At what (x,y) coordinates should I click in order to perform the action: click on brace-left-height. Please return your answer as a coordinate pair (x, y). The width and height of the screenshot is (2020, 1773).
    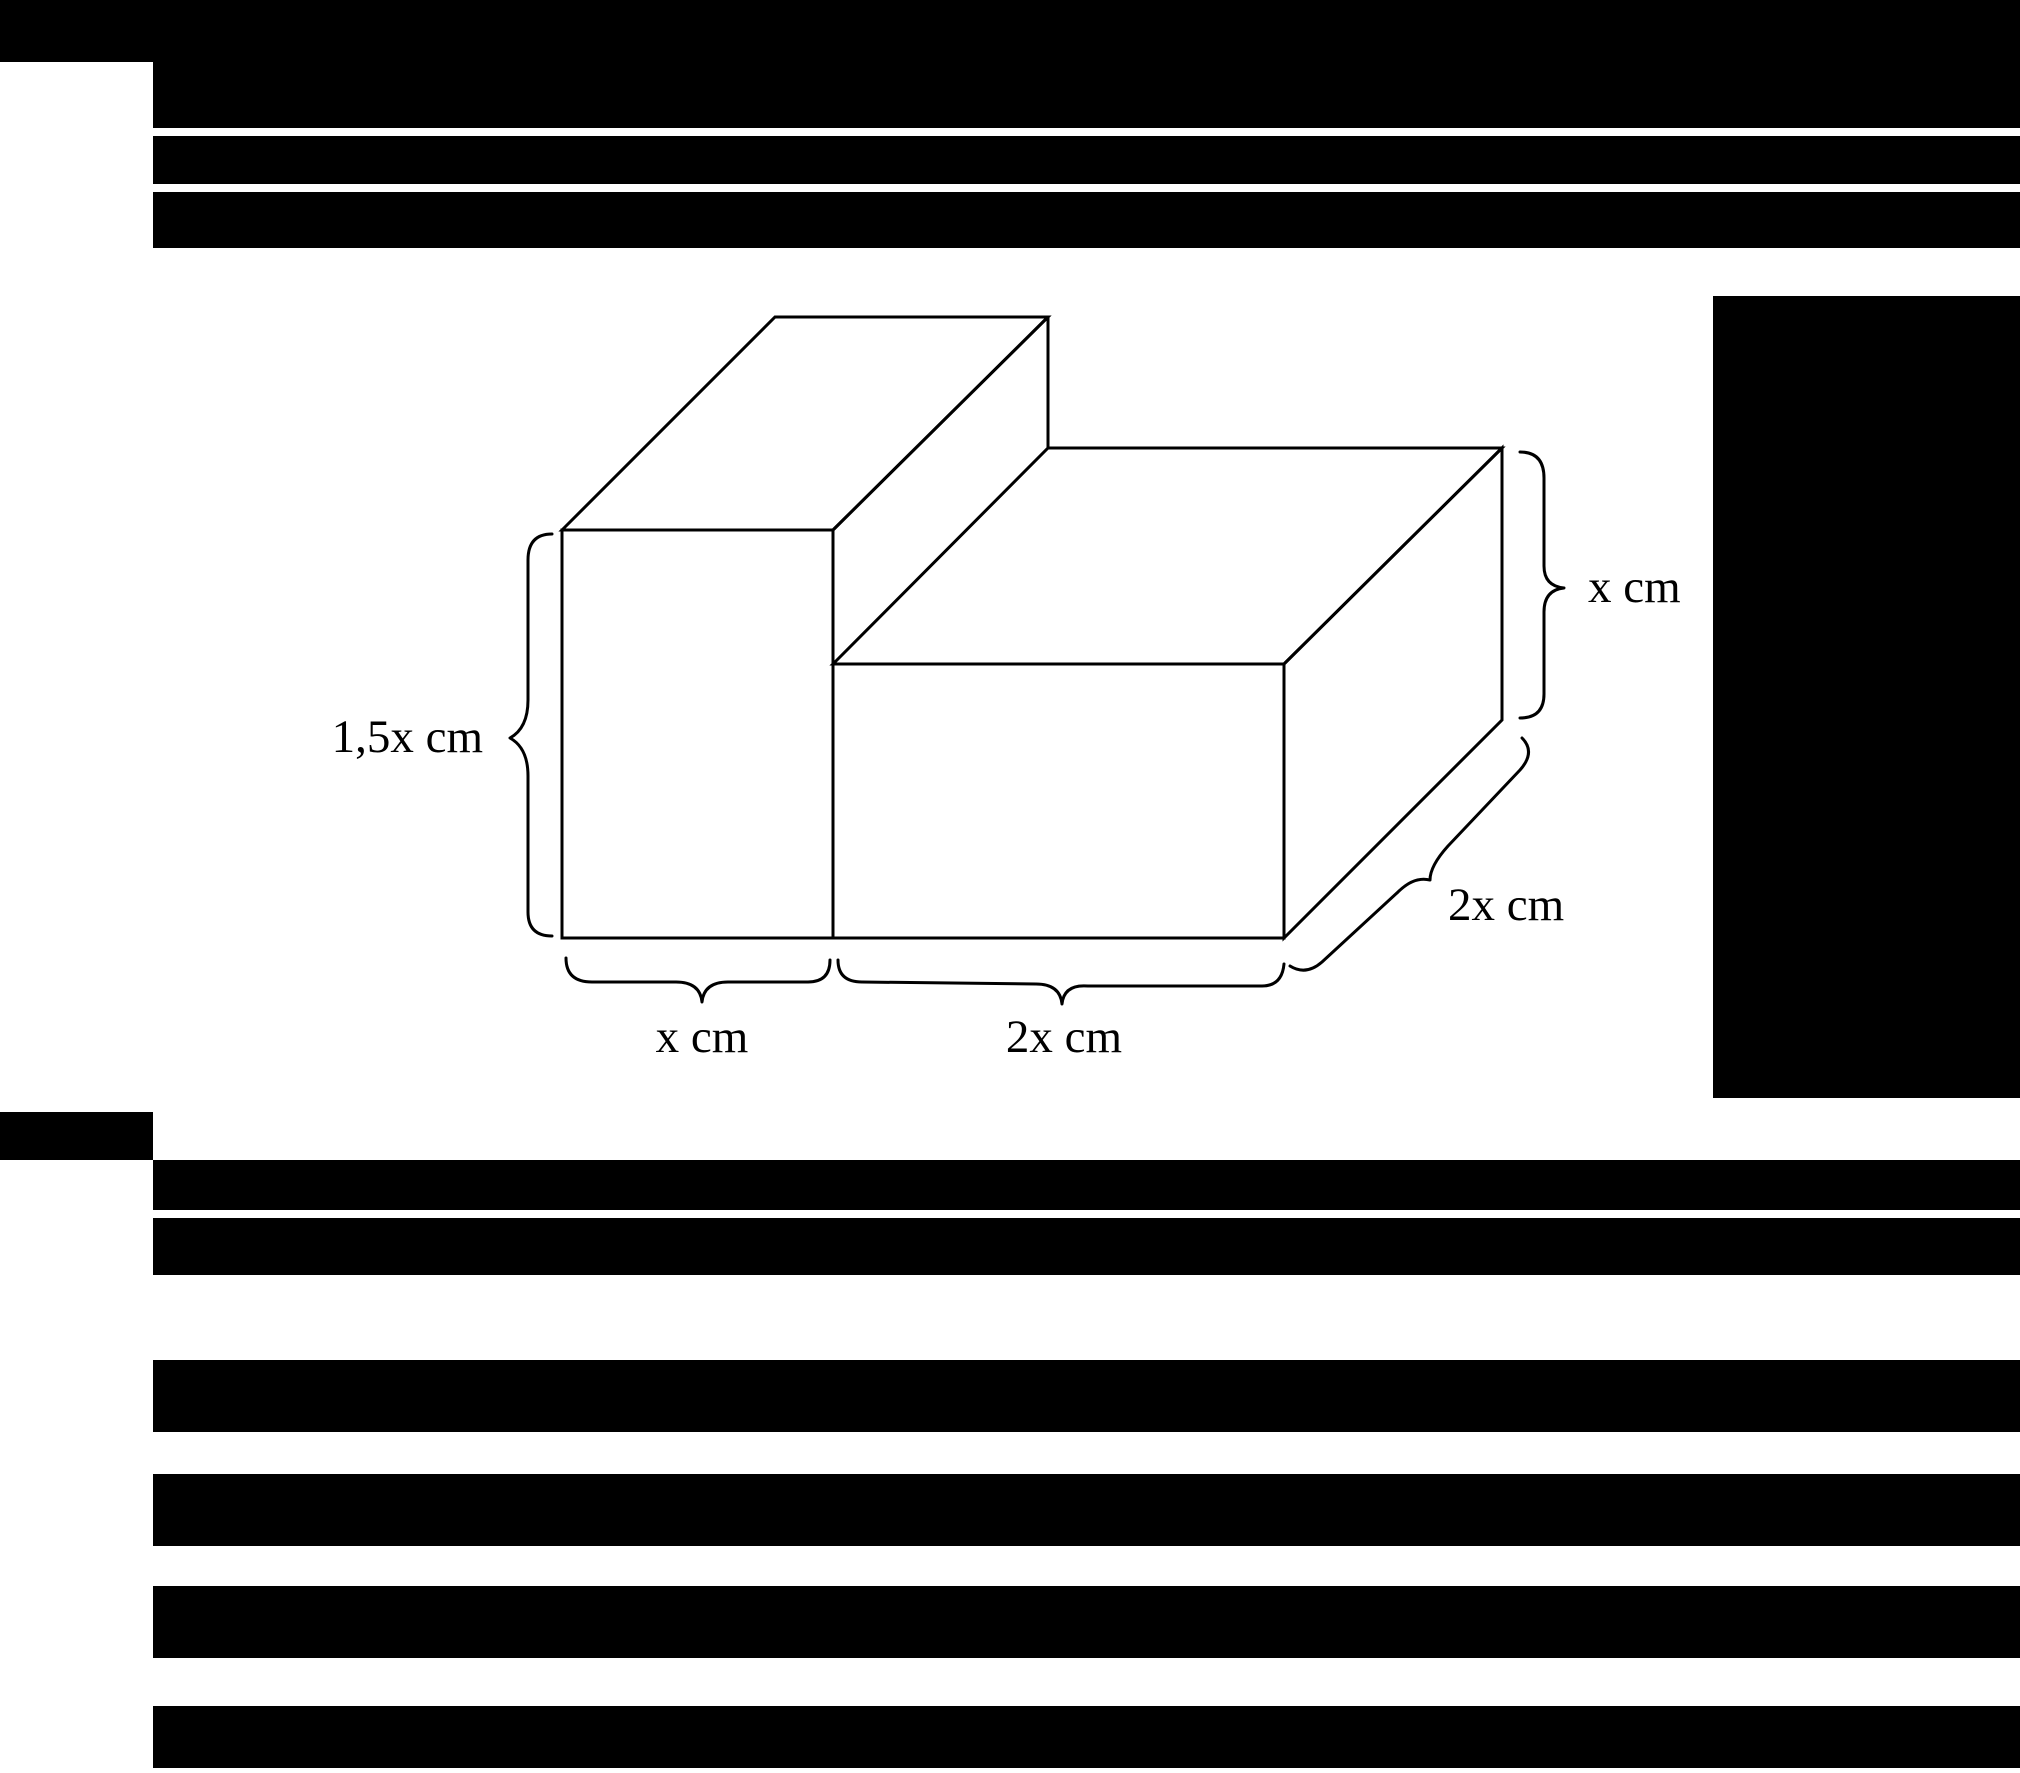
    Looking at the image, I should click on (531, 735).